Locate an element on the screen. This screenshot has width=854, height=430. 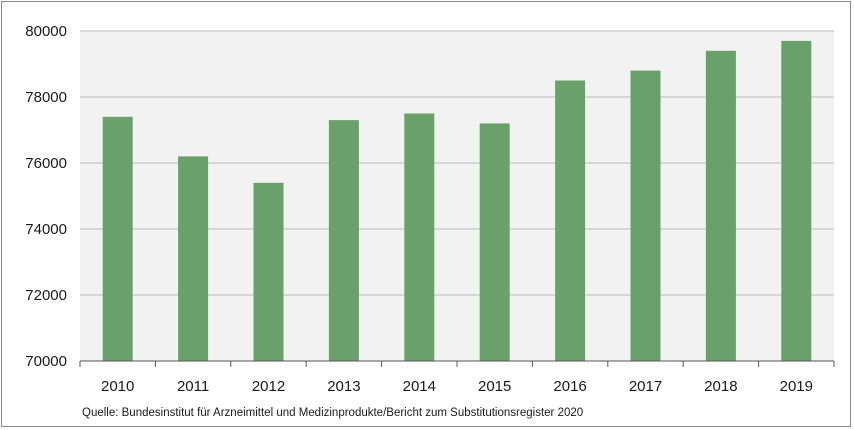
bar-2019 is located at coordinates (796, 201).